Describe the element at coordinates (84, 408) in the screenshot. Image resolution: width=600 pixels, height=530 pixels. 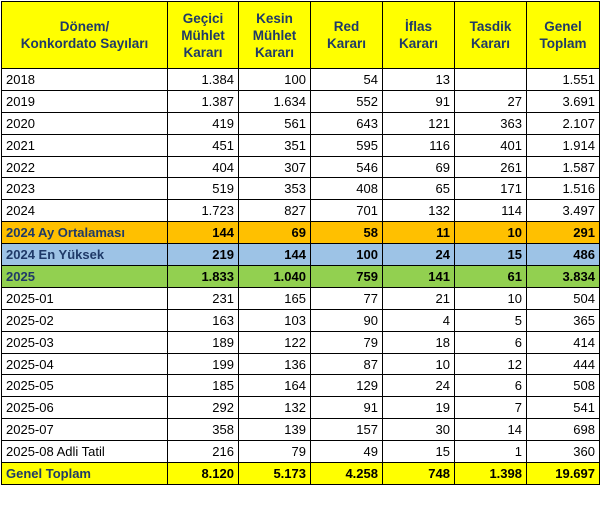
I see `row-label: 2025-06` at that location.